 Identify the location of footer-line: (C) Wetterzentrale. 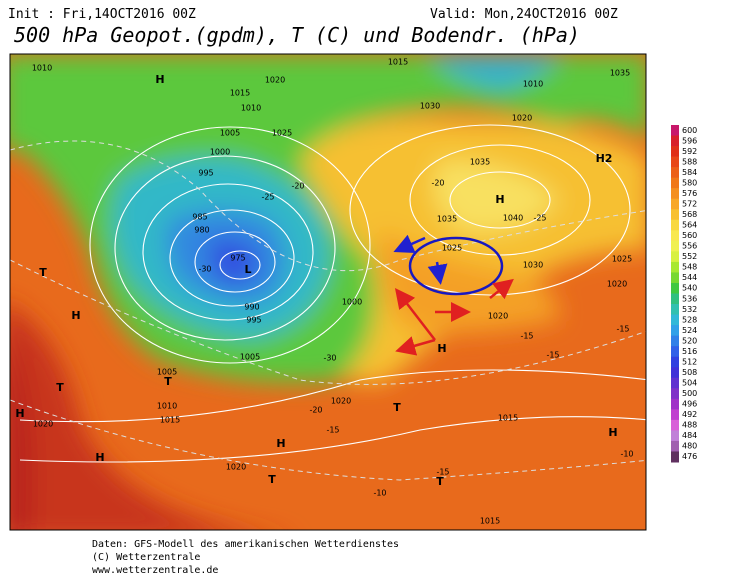
(146, 557).